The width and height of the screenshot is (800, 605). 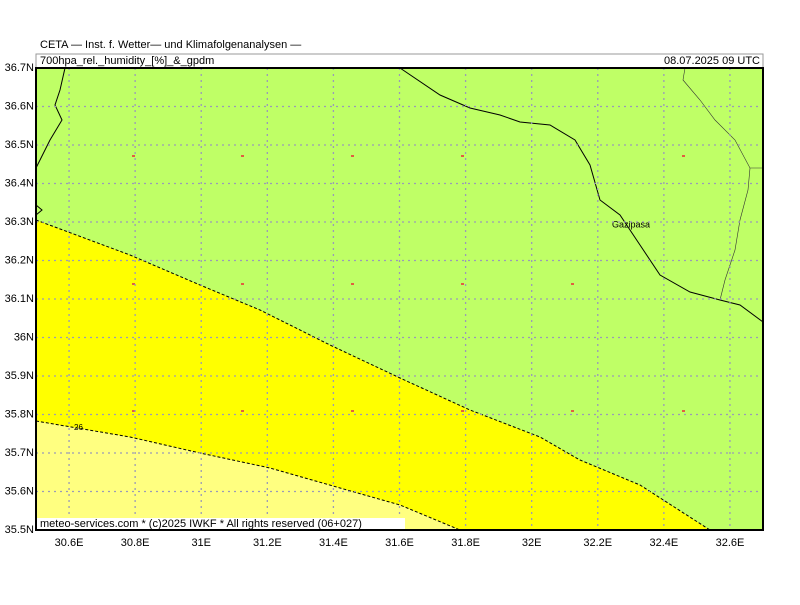 What do you see at coordinates (19, 222) in the screenshot?
I see `y-tick-label: 36.3N` at bounding box center [19, 222].